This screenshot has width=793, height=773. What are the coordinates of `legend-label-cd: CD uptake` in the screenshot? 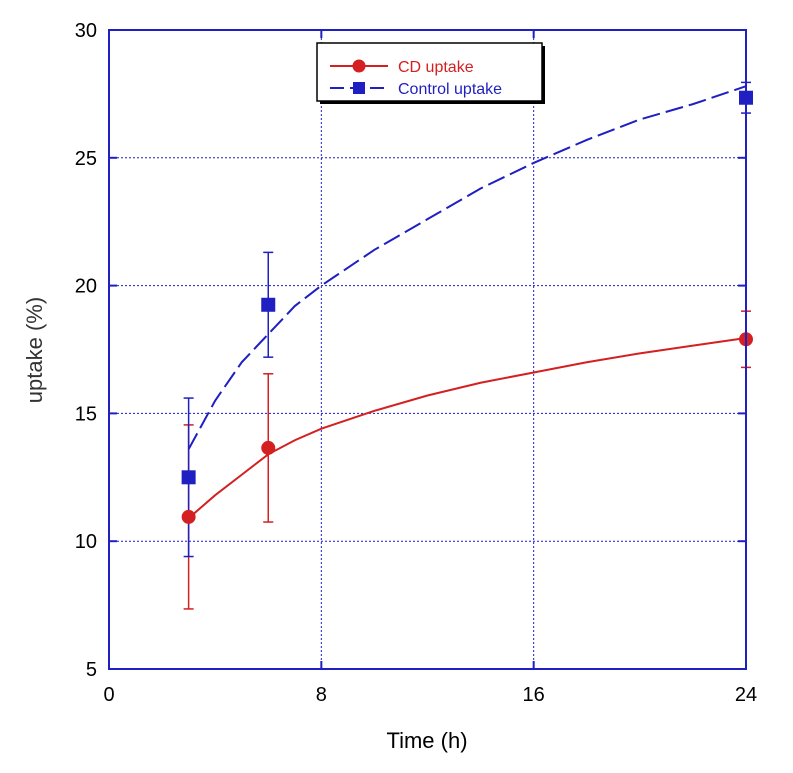 It's located at (436, 67).